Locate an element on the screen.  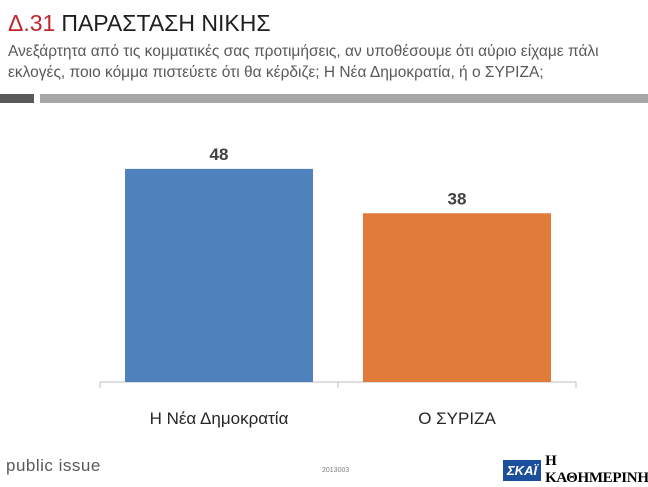
category-label: Ο ΣΥΡΙΖΑ is located at coordinates (457, 418).